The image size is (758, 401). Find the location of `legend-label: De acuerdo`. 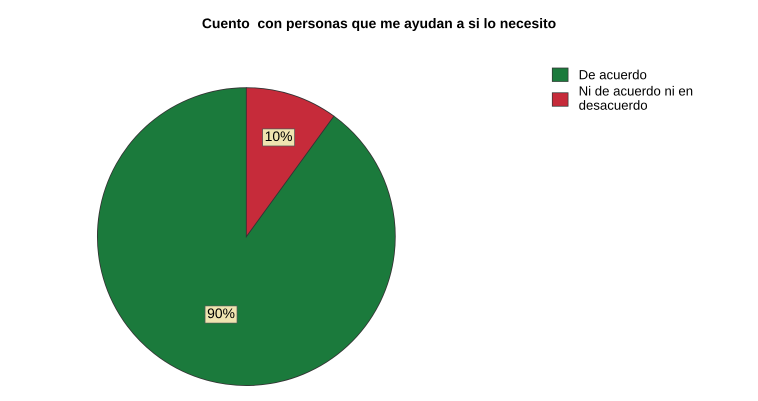

legend-label: De acuerdo is located at coordinates (613, 75).